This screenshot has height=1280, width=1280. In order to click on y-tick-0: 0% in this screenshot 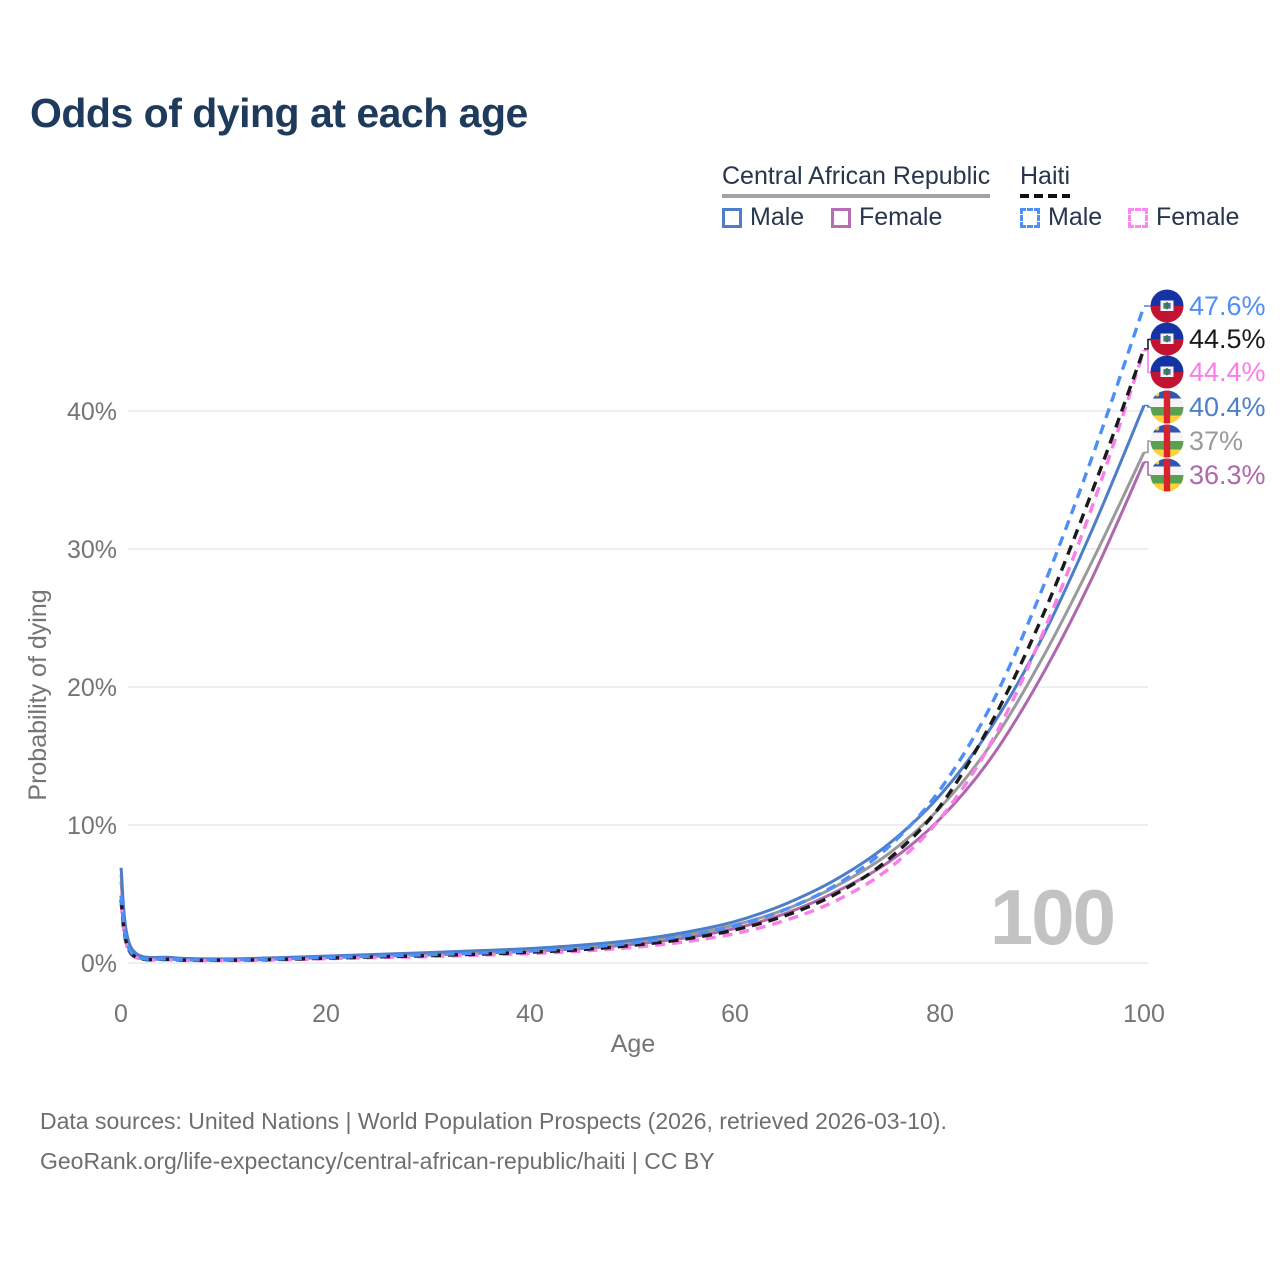, I will do `click(99, 964)`.